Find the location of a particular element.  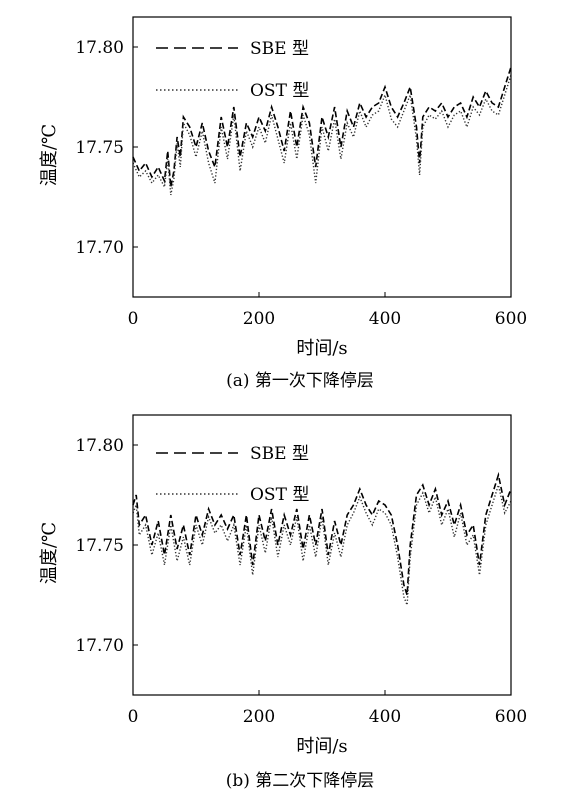

caption: (b) 第二次下降停层 is located at coordinates (300, 781).